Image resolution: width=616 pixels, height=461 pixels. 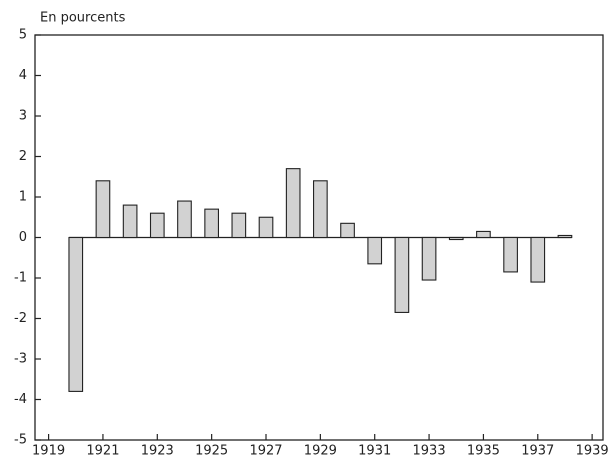 What do you see at coordinates (20, 278) in the screenshot?
I see `y-tick-label: -1` at bounding box center [20, 278].